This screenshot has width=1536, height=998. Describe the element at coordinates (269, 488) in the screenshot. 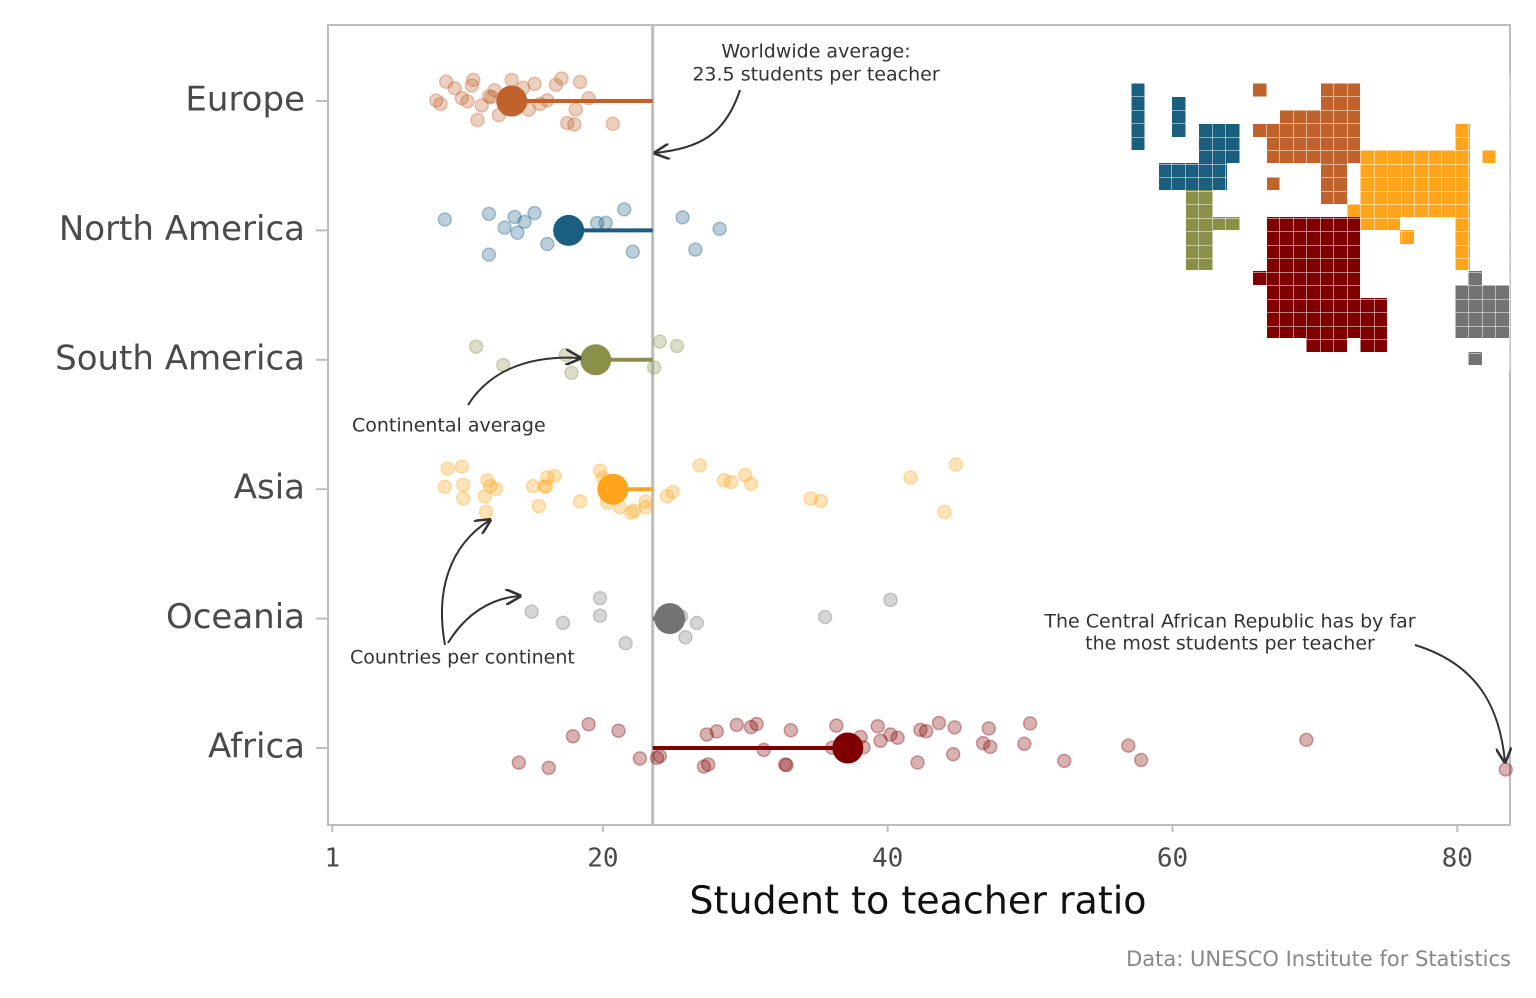

I see `y-tick-label: Asia` at that location.